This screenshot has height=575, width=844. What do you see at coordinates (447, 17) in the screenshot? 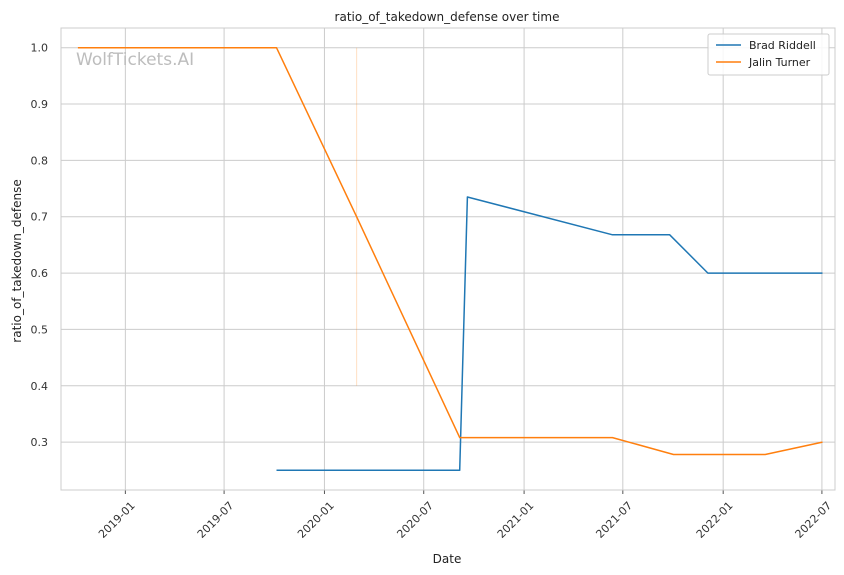
I see `chart-title: ratio_of_takedown_defense over time` at bounding box center [447, 17].